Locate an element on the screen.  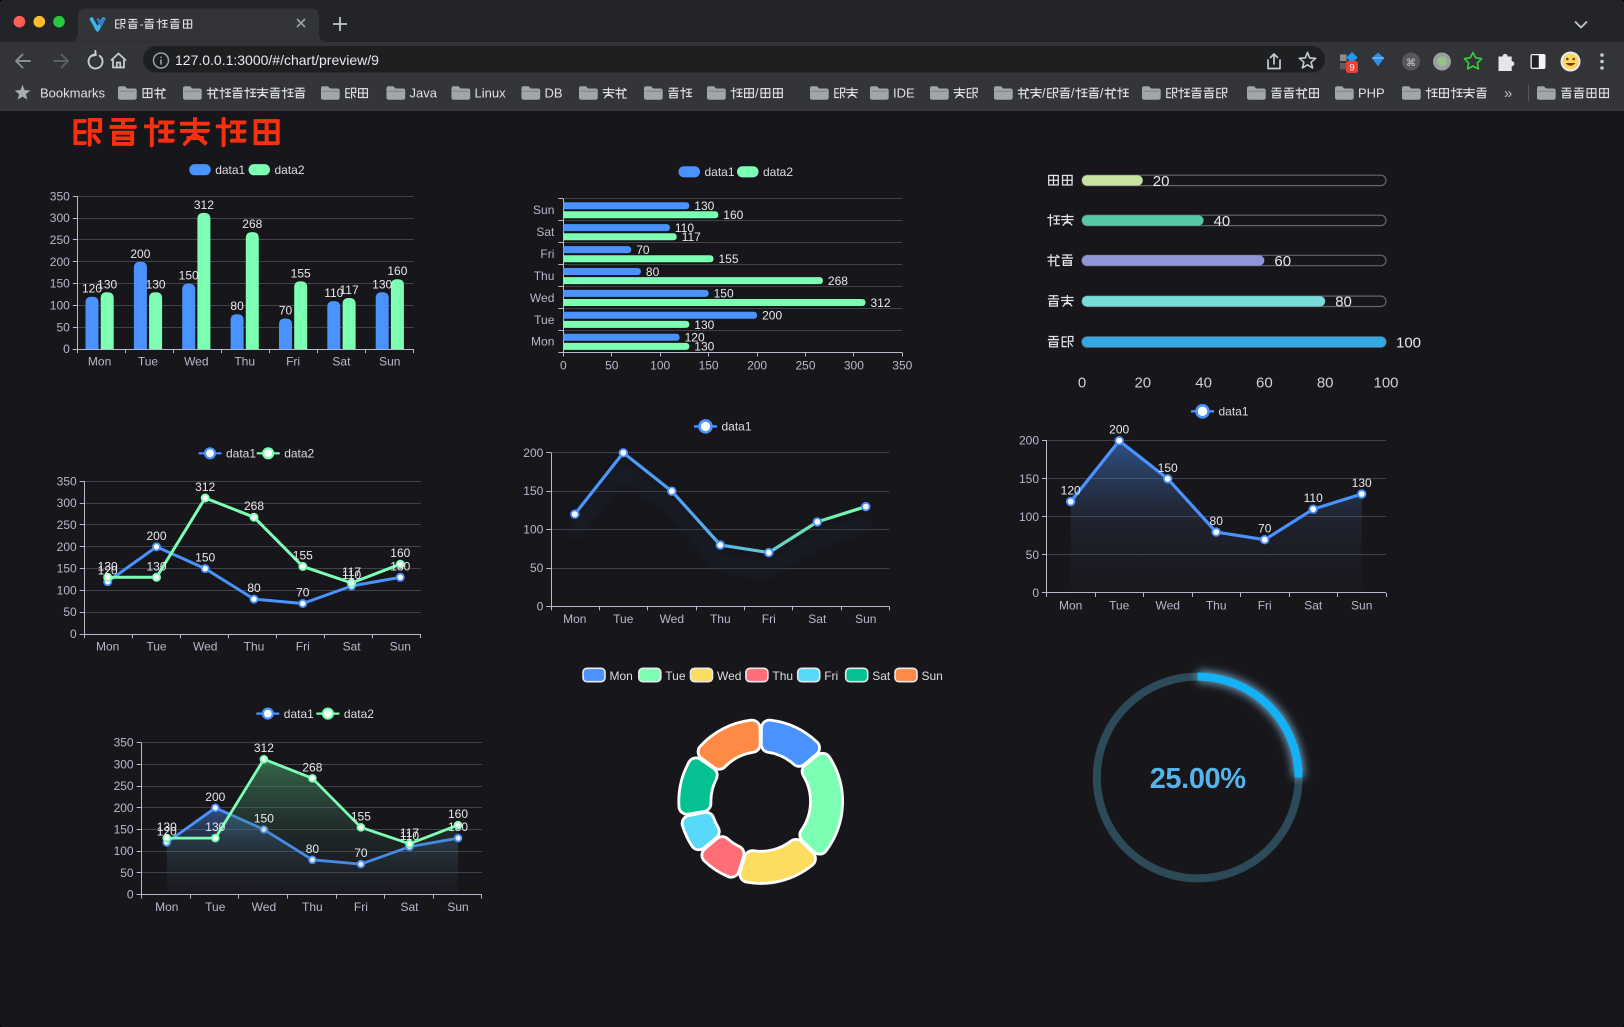
svg-text:127.0.0.1:3000/#/chart/preview: 127.0.0.1:3000/#/chart/preview/9 is located at coordinates (277, 60).